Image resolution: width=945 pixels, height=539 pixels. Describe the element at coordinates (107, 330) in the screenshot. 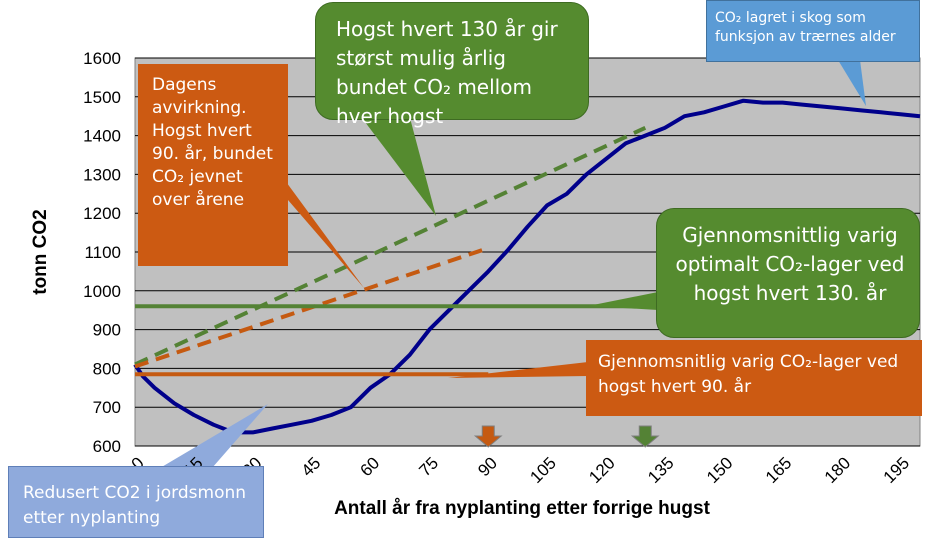

I see `y-tick-label: 900` at that location.